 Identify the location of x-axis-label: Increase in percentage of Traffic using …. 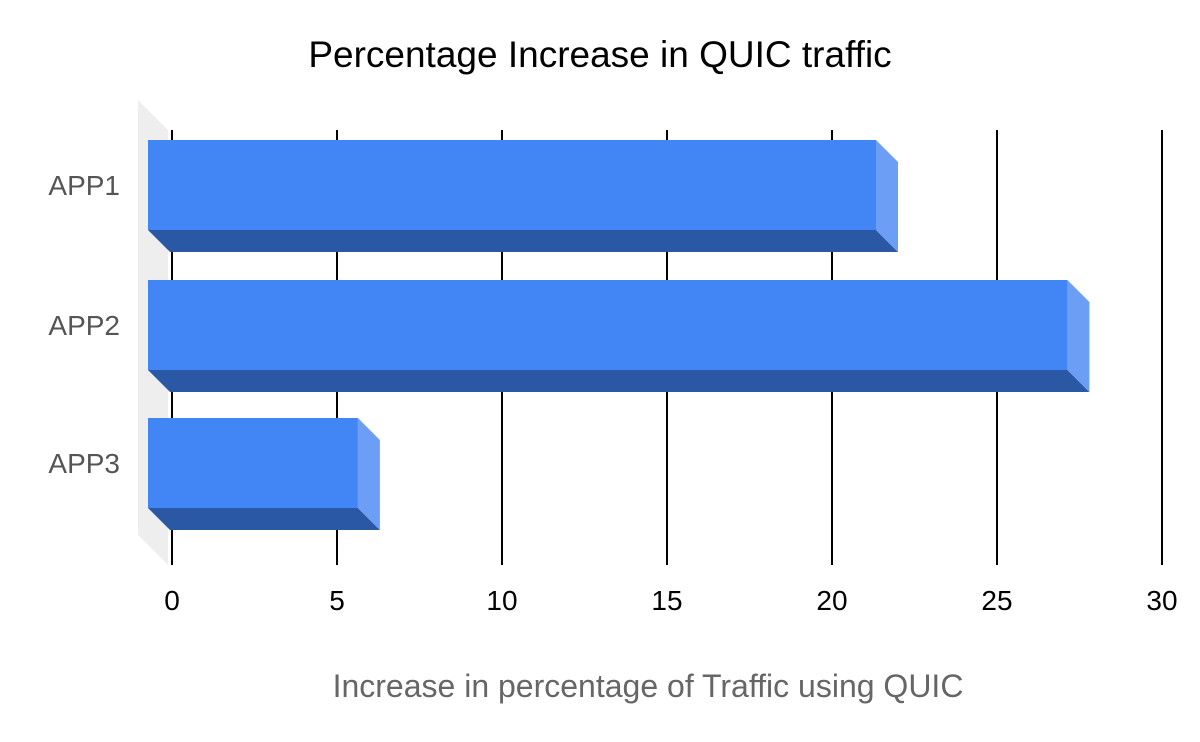
(648, 686).